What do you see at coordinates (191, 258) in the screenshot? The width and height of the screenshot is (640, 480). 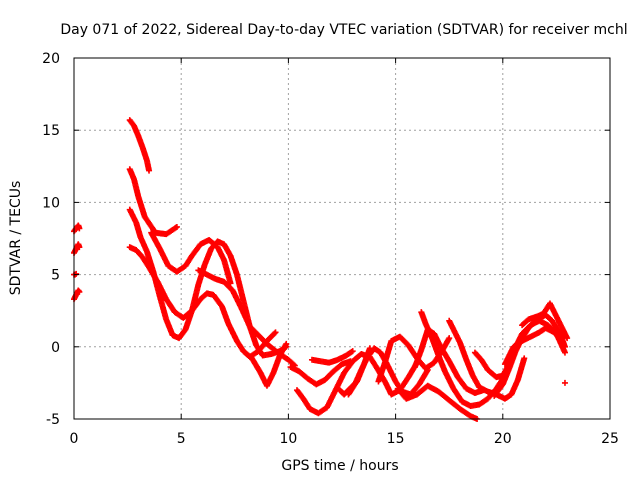 I see `series-arc-e` at bounding box center [191, 258].